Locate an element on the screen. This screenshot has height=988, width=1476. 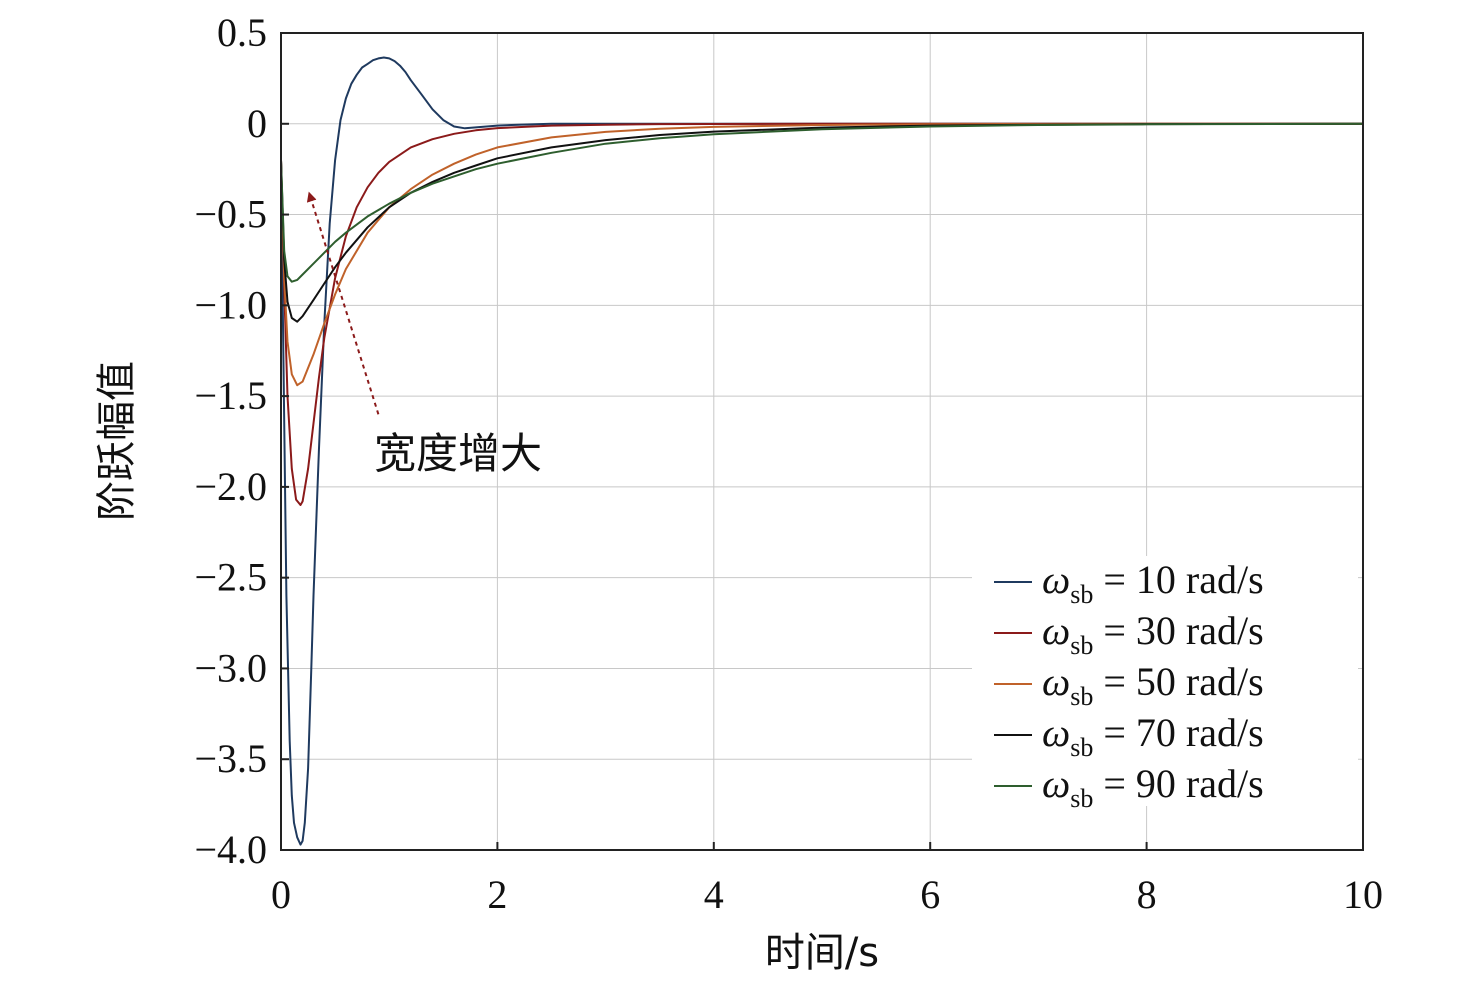
y-tick-labels: 0.5 0 −0.5 −1.0 −1.5 −2.0 −2.5 −3.0 −3.5 −4.0 is located at coordinates (230, 441).